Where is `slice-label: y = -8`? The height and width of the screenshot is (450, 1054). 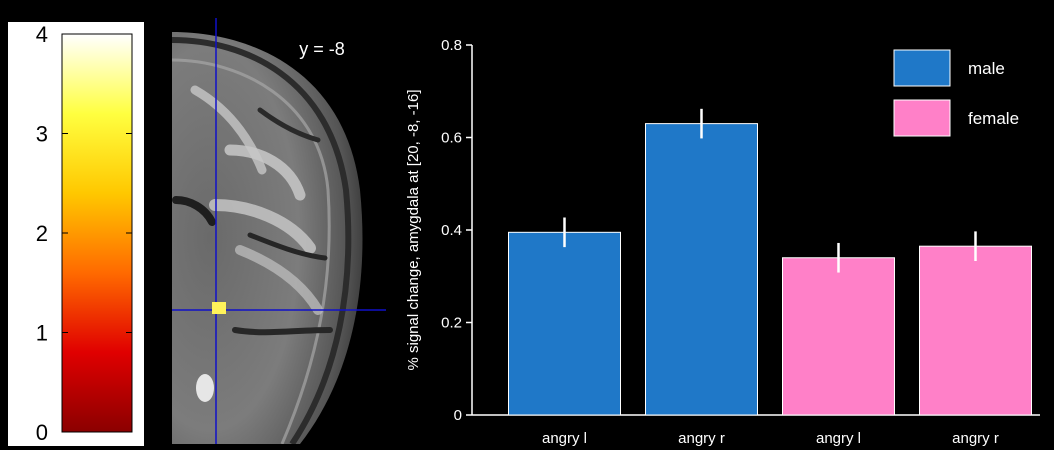 slice-label: y = -8 is located at coordinates (322, 49).